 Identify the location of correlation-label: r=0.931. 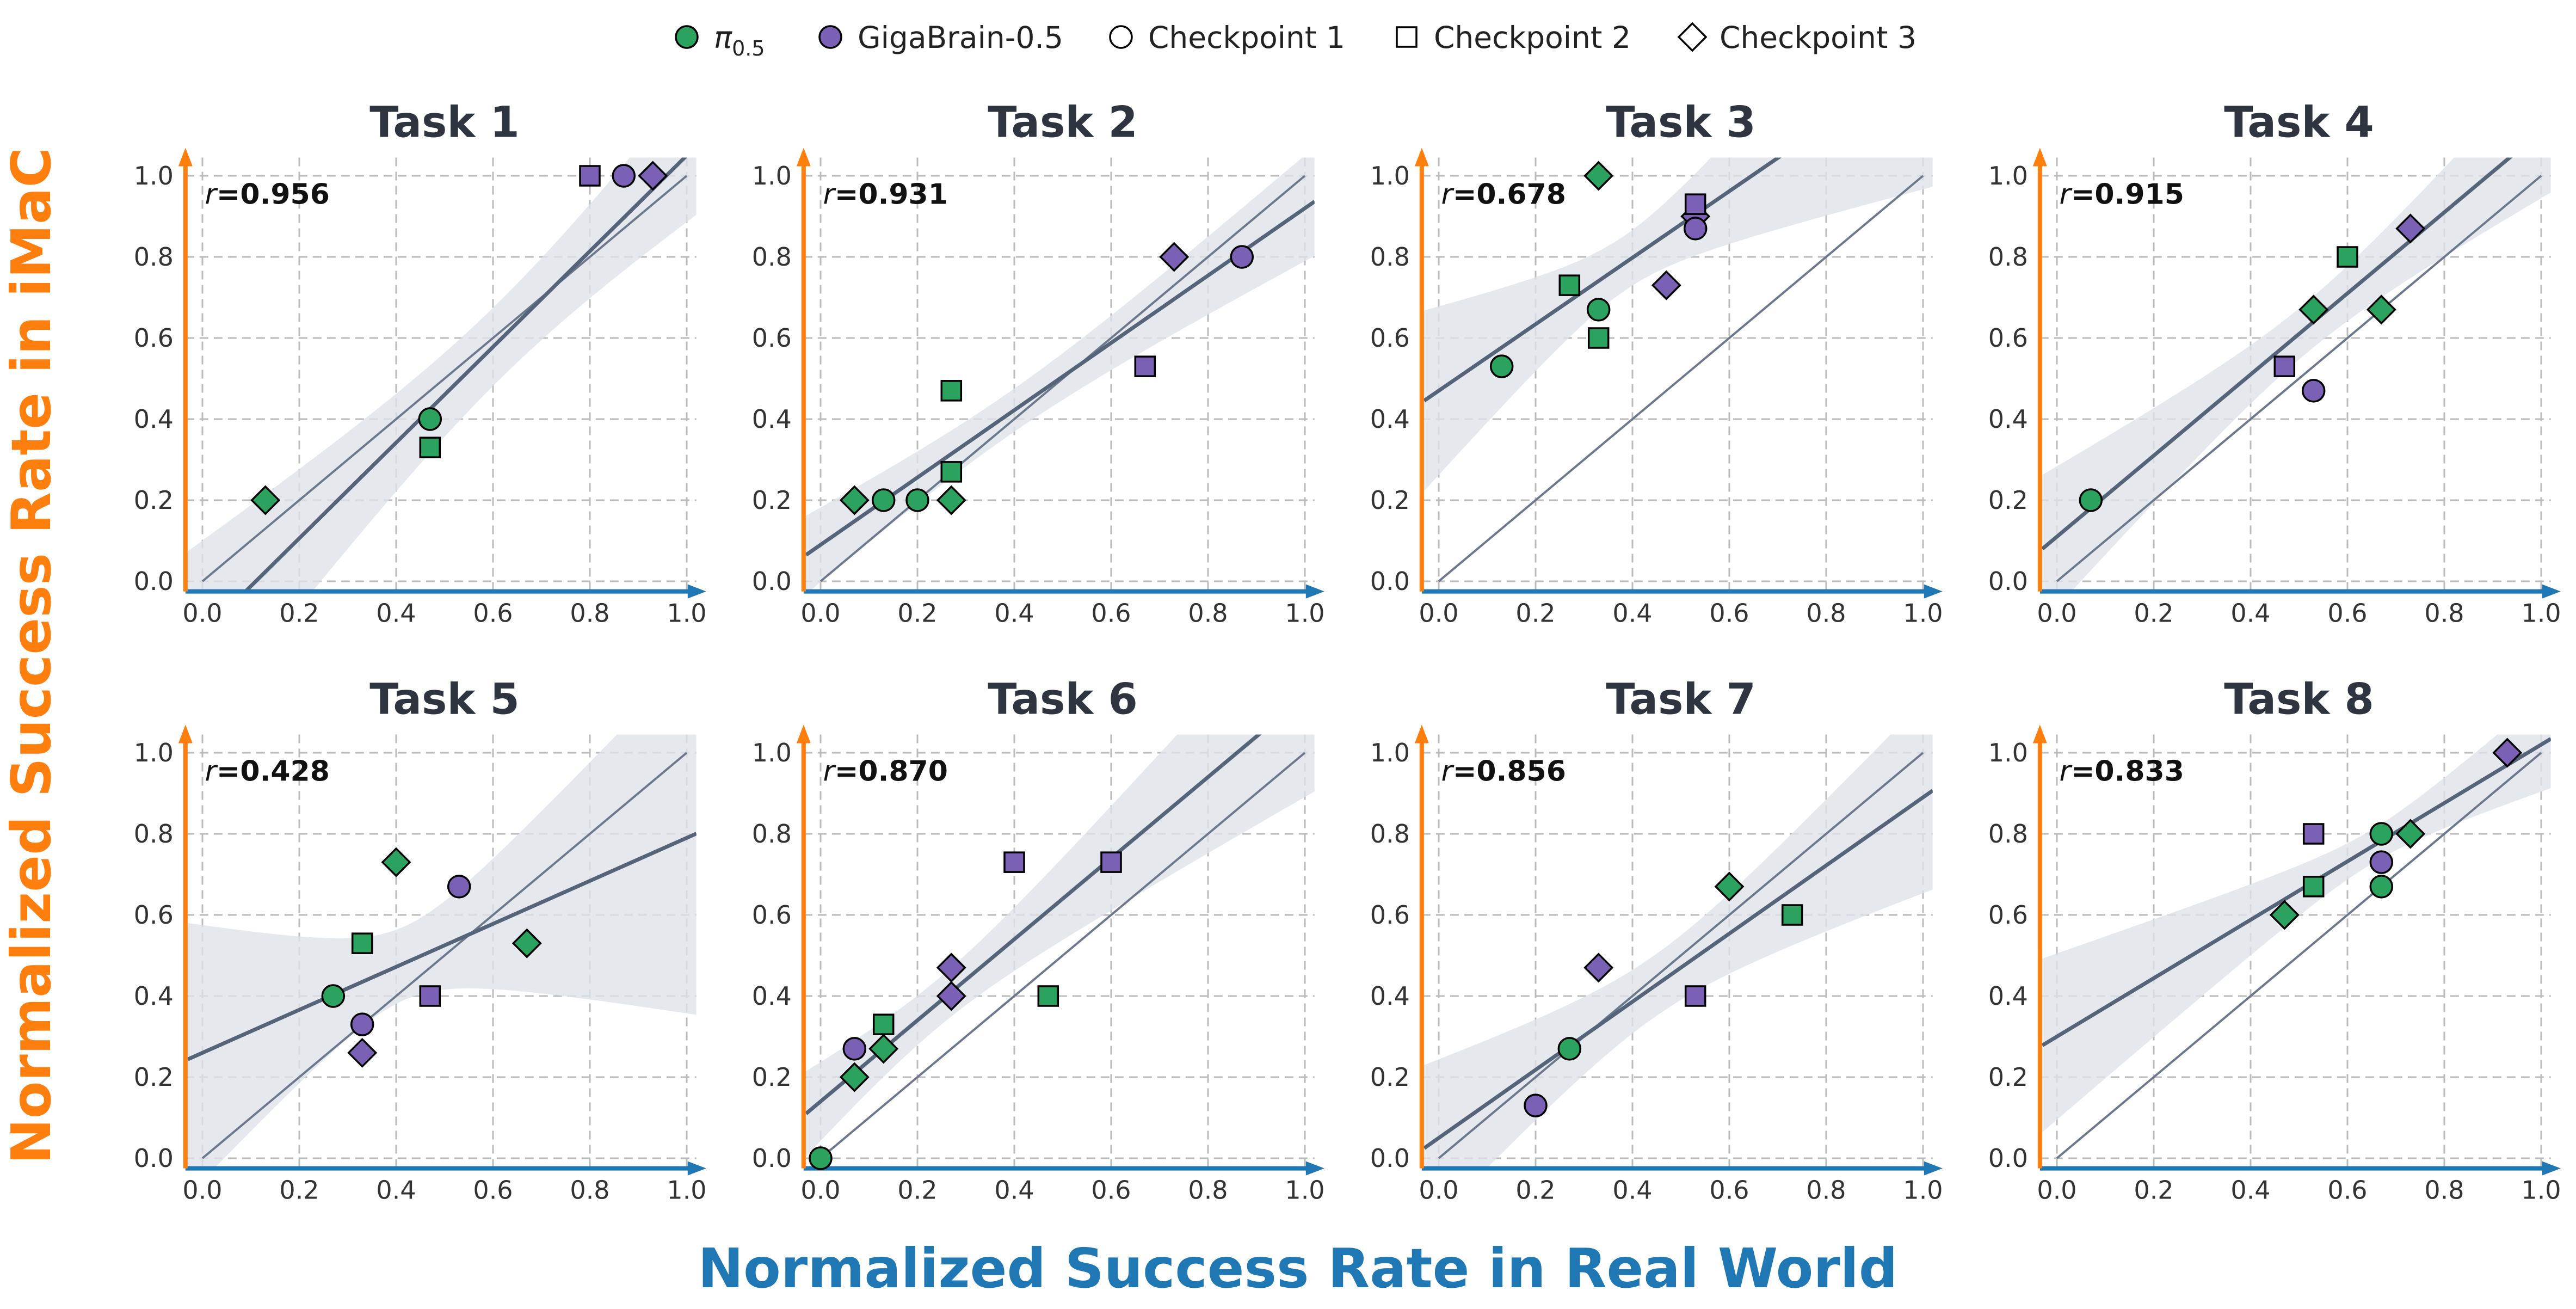
(885, 195).